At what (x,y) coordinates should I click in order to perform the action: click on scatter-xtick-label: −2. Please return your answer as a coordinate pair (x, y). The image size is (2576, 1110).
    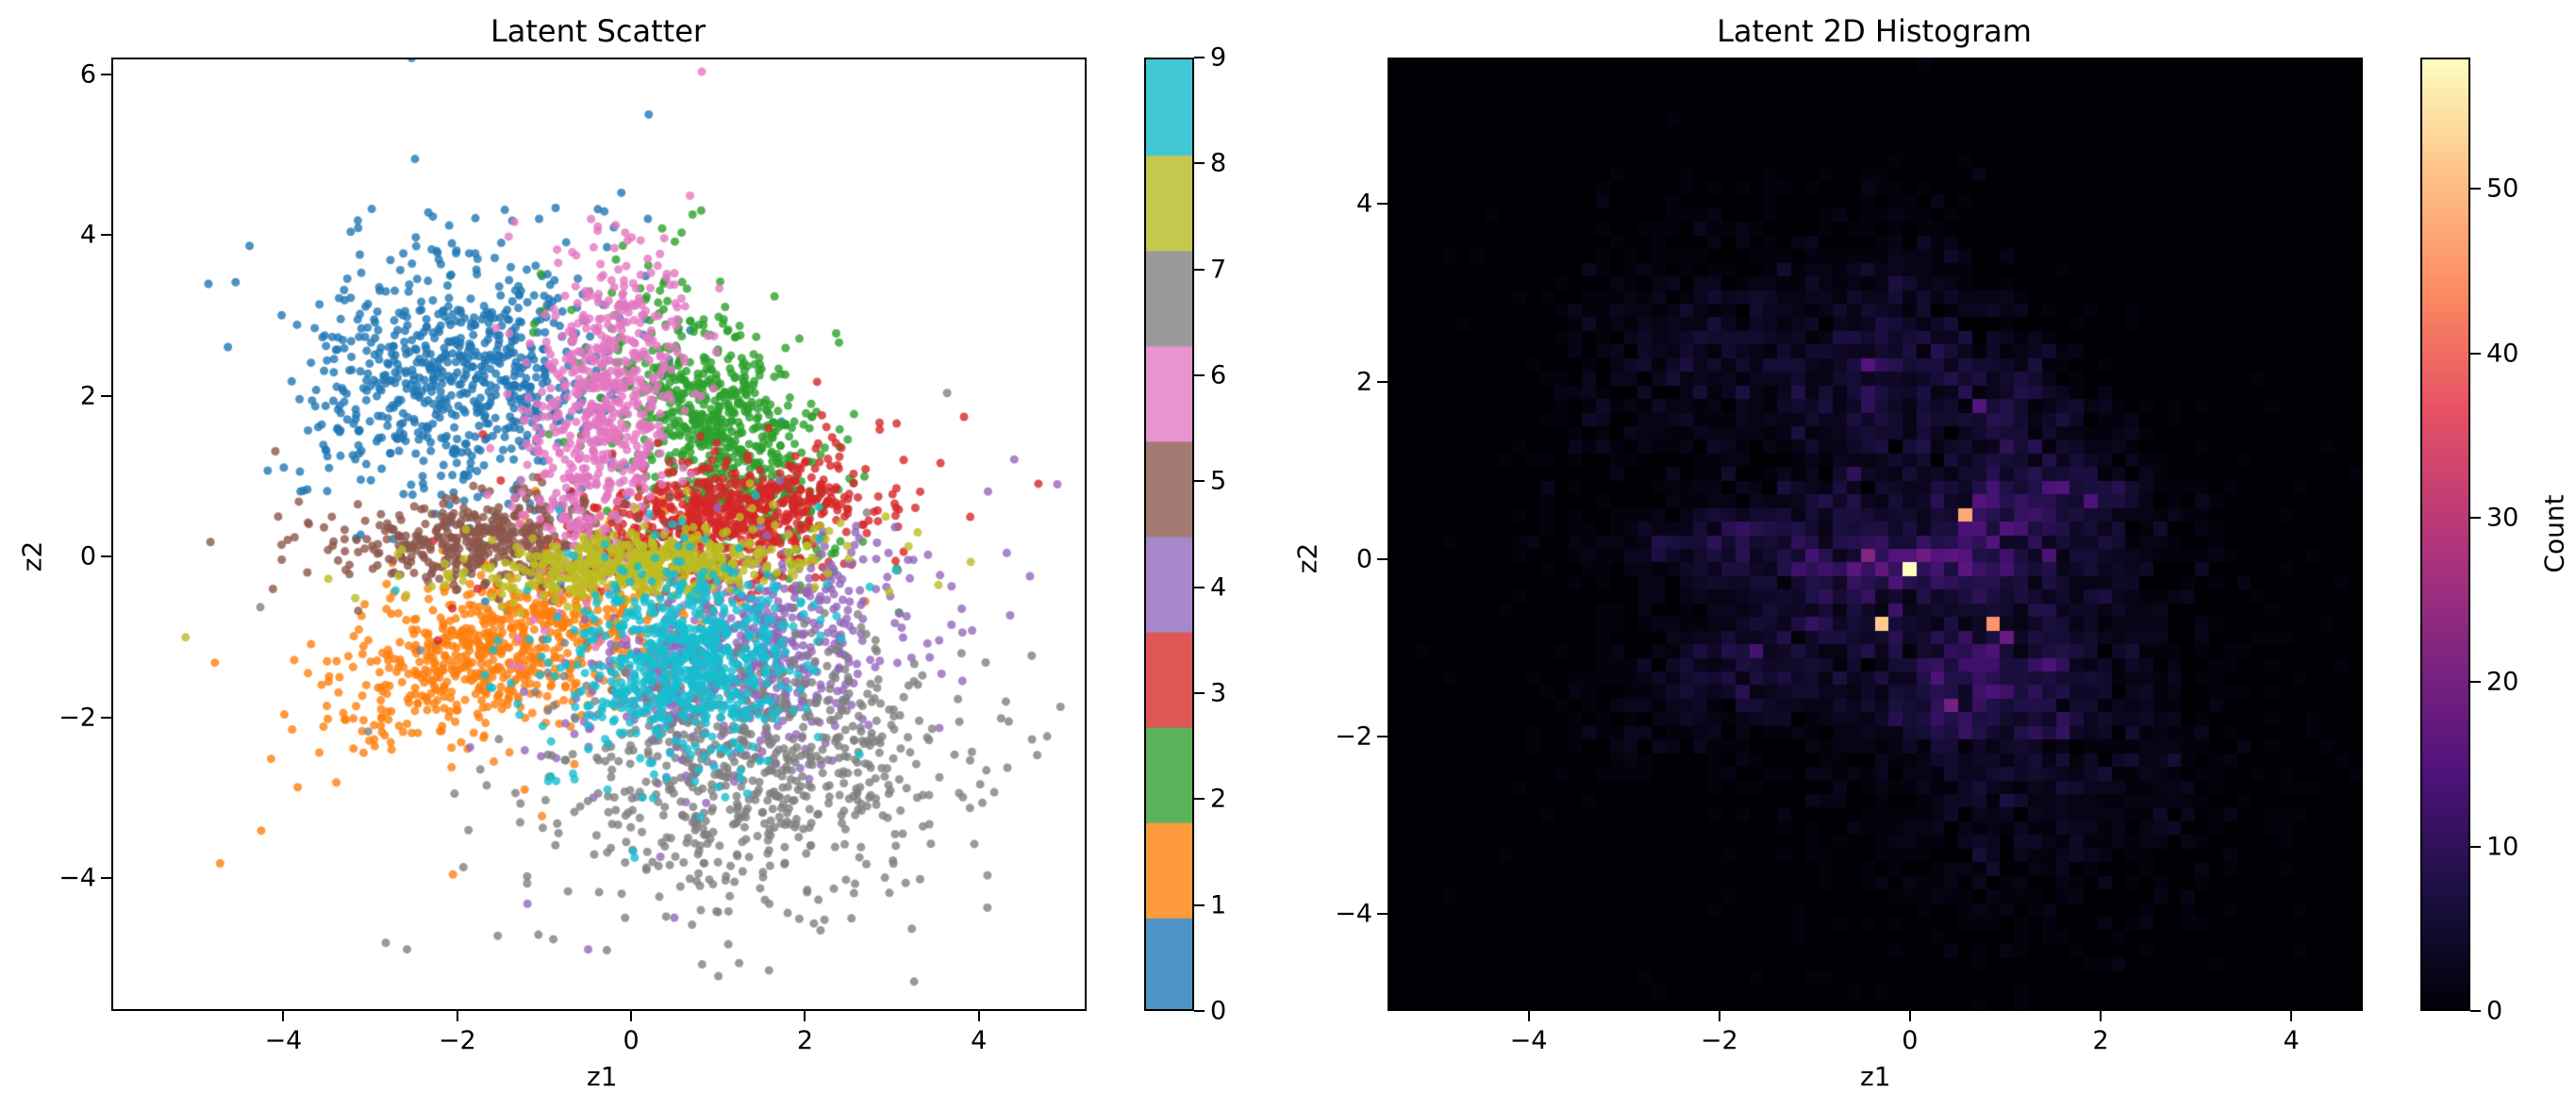
    Looking at the image, I should click on (457, 1040).